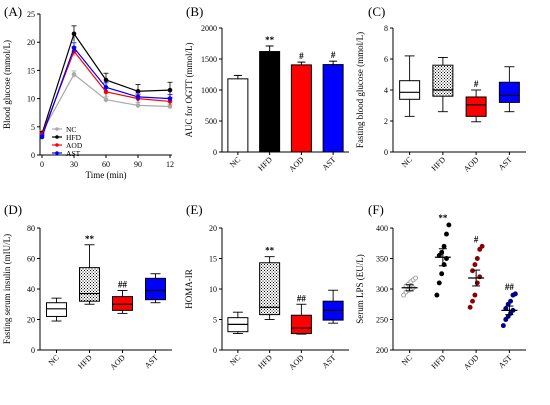 The width and height of the screenshot is (550, 405). Describe the element at coordinates (57, 129) in the screenshot. I see `legend-marker-nc` at that location.